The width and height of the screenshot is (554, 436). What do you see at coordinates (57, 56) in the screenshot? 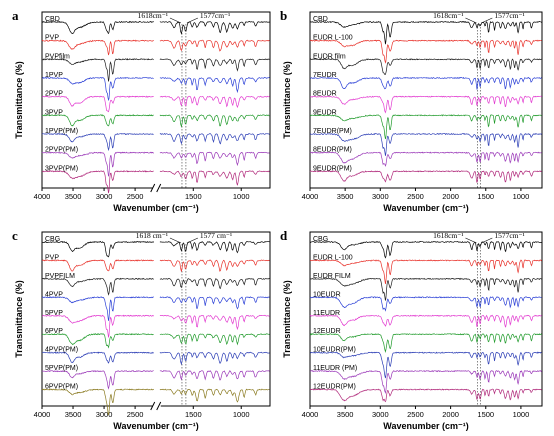
I see `series-label: PVPfilm` at bounding box center [57, 56].